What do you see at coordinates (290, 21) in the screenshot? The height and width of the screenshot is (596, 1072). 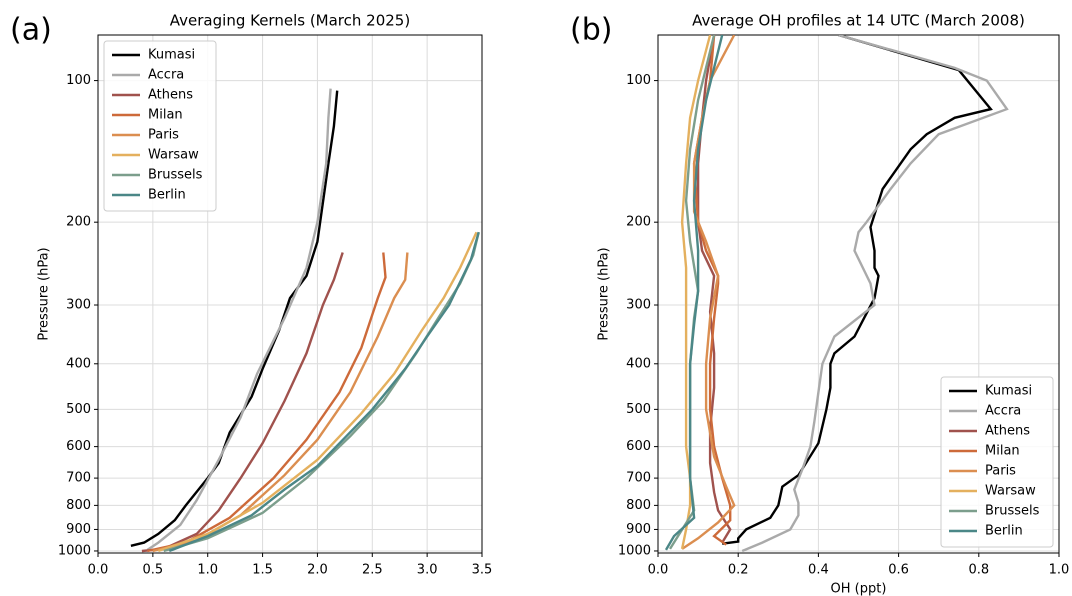 I see `chart-title: Averaging Kernels (March 2025)` at bounding box center [290, 21].